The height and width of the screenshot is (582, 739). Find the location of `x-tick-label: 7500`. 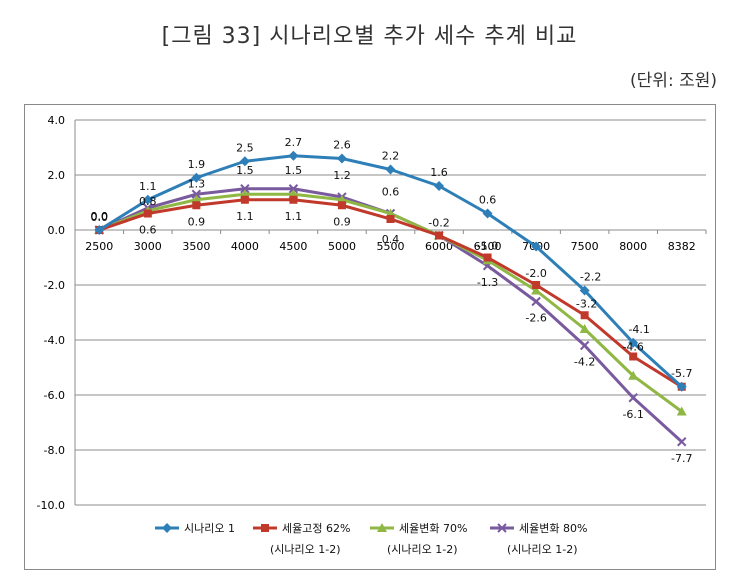

x-tick-label: 7500 is located at coordinates (585, 246).